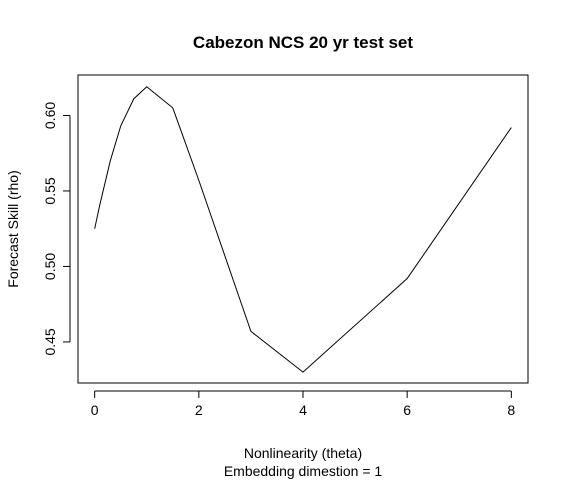 This screenshot has width=569, height=483. What do you see at coordinates (511, 410) in the screenshot?
I see `x-tick-label: 8` at bounding box center [511, 410].